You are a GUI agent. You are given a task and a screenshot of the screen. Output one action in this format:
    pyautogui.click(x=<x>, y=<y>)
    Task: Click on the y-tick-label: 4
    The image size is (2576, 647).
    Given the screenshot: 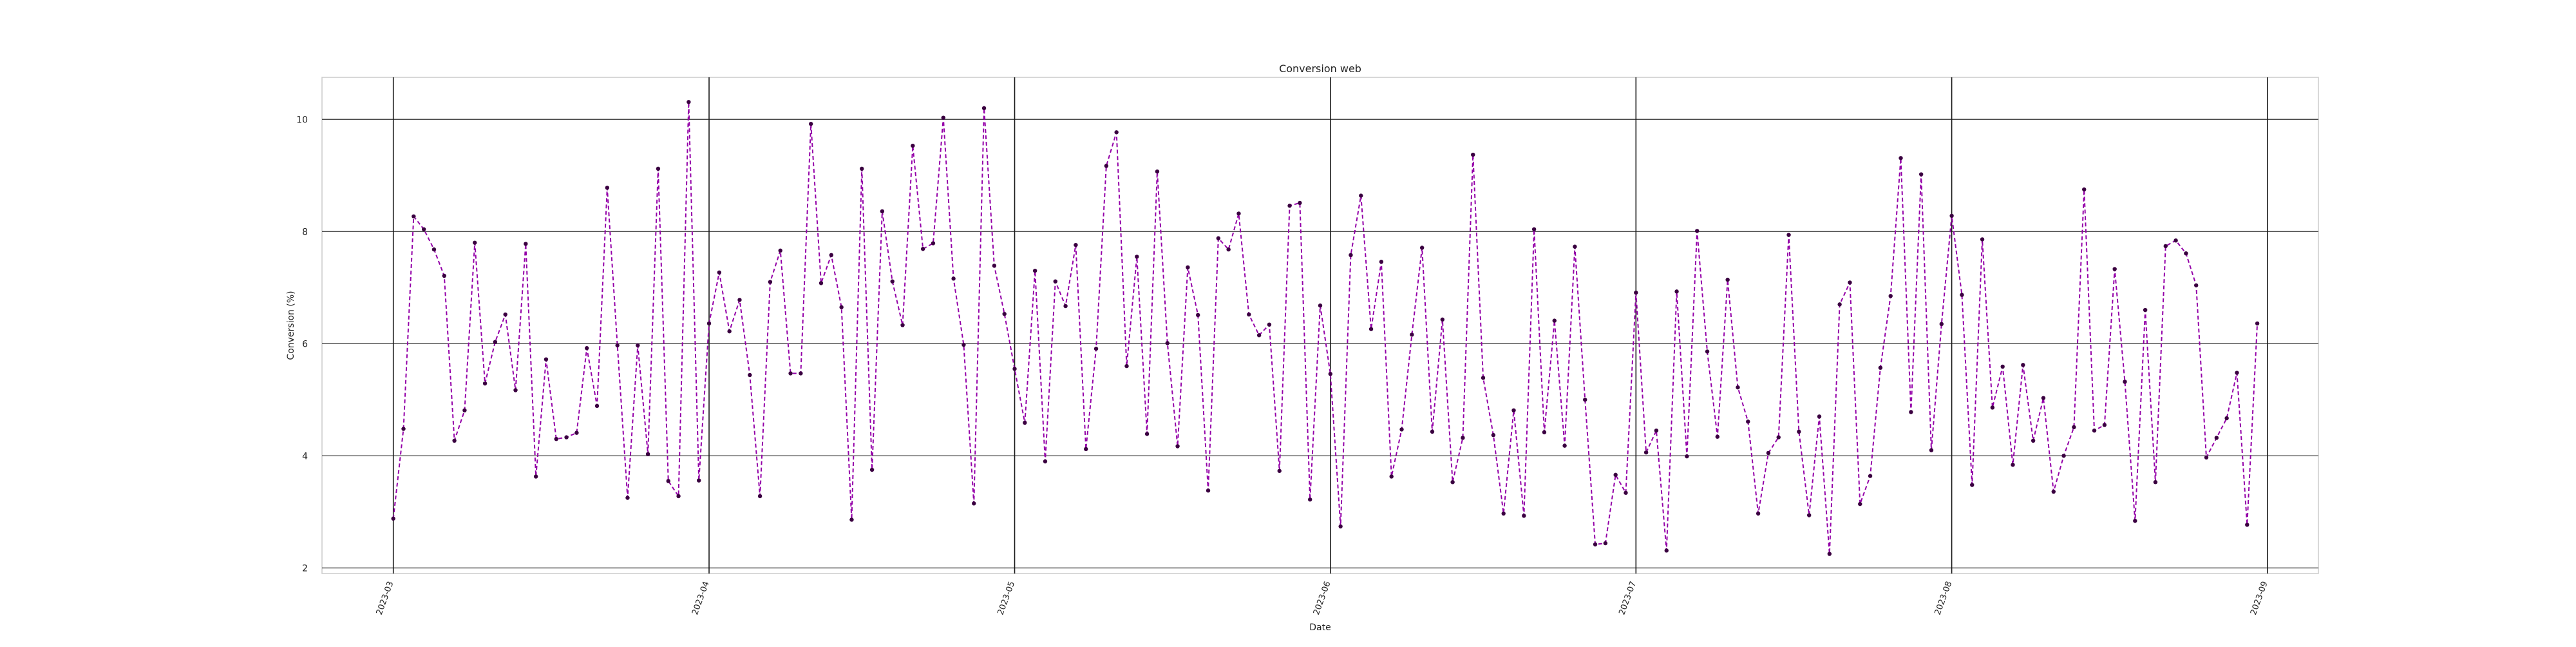 What is the action you would take?
    pyautogui.click(x=305, y=456)
    